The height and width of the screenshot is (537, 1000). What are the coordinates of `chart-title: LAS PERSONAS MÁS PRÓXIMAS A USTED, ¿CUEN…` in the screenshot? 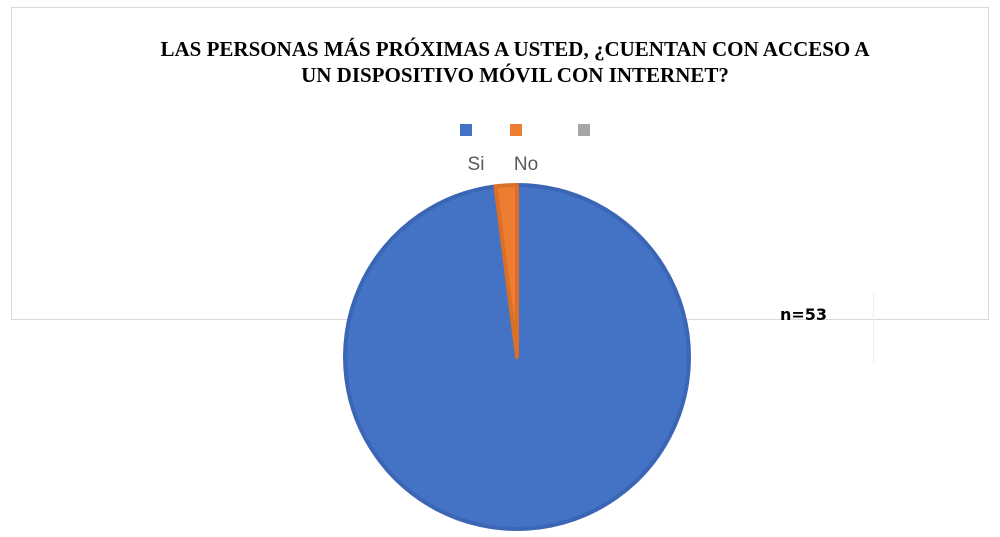 It's located at (515, 62).